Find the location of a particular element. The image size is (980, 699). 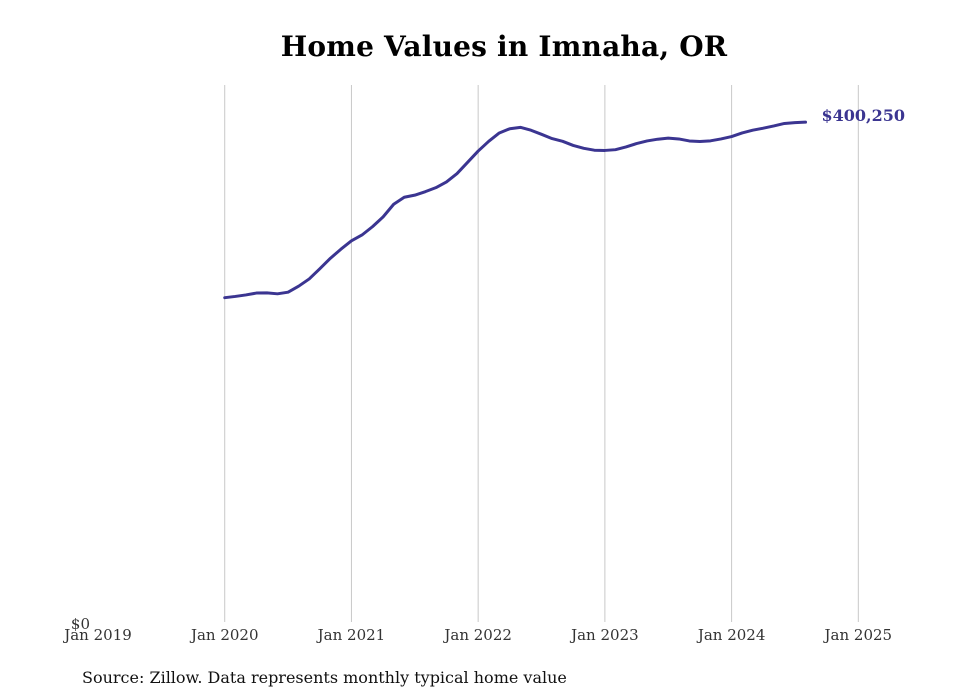

x-tick-label: Jan 2023 is located at coordinates (604, 635).